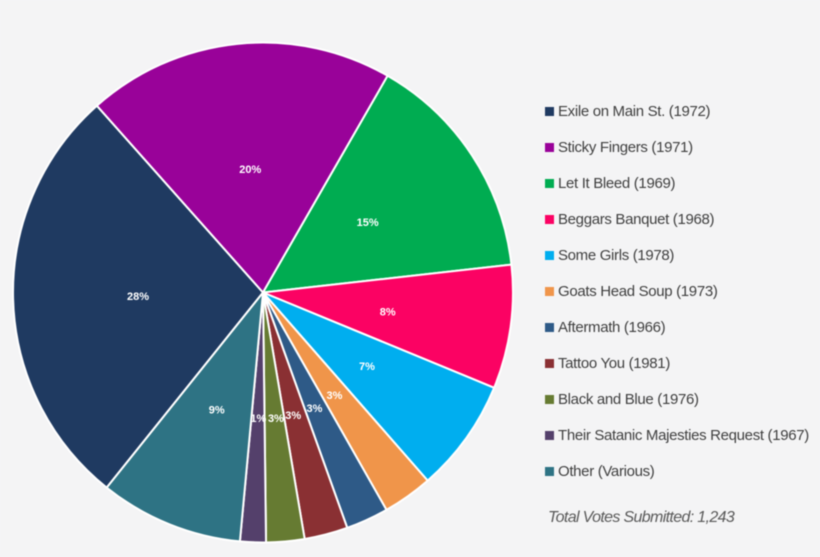 The width and height of the screenshot is (820, 557). Describe the element at coordinates (368, 223) in the screenshot. I see `svg-text: 15%` at that location.